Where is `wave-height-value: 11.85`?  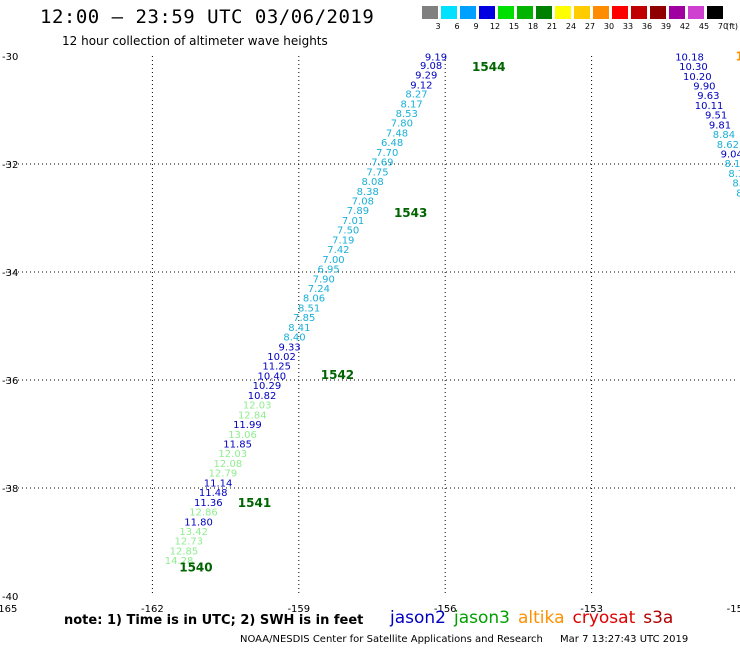 wave-height-value: 11.85 is located at coordinates (237, 445).